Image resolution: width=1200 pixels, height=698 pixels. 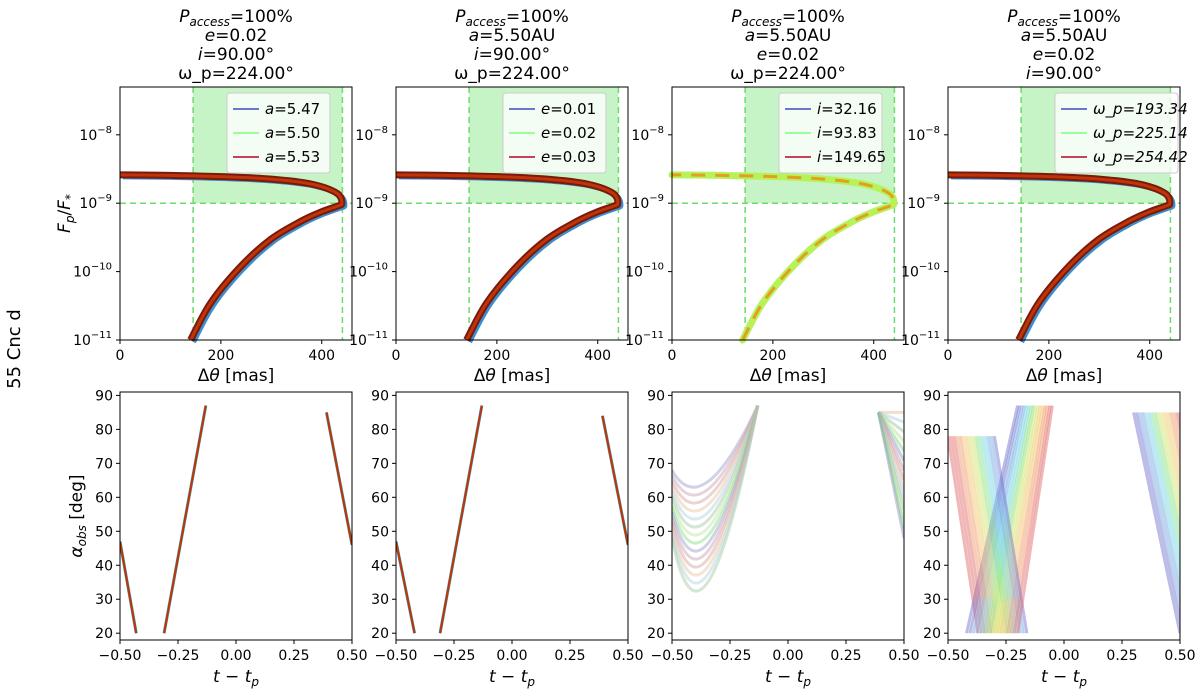 What do you see at coordinates (396, 356) in the screenshot?
I see `x-tick-label: 0` at bounding box center [396, 356].